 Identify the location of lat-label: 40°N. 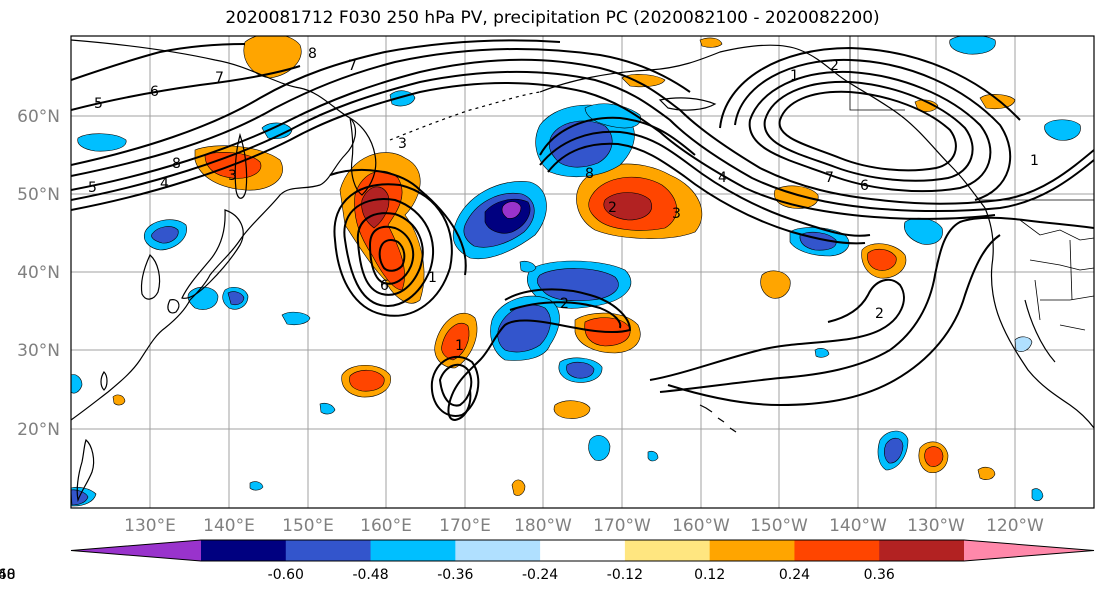
(38, 273).